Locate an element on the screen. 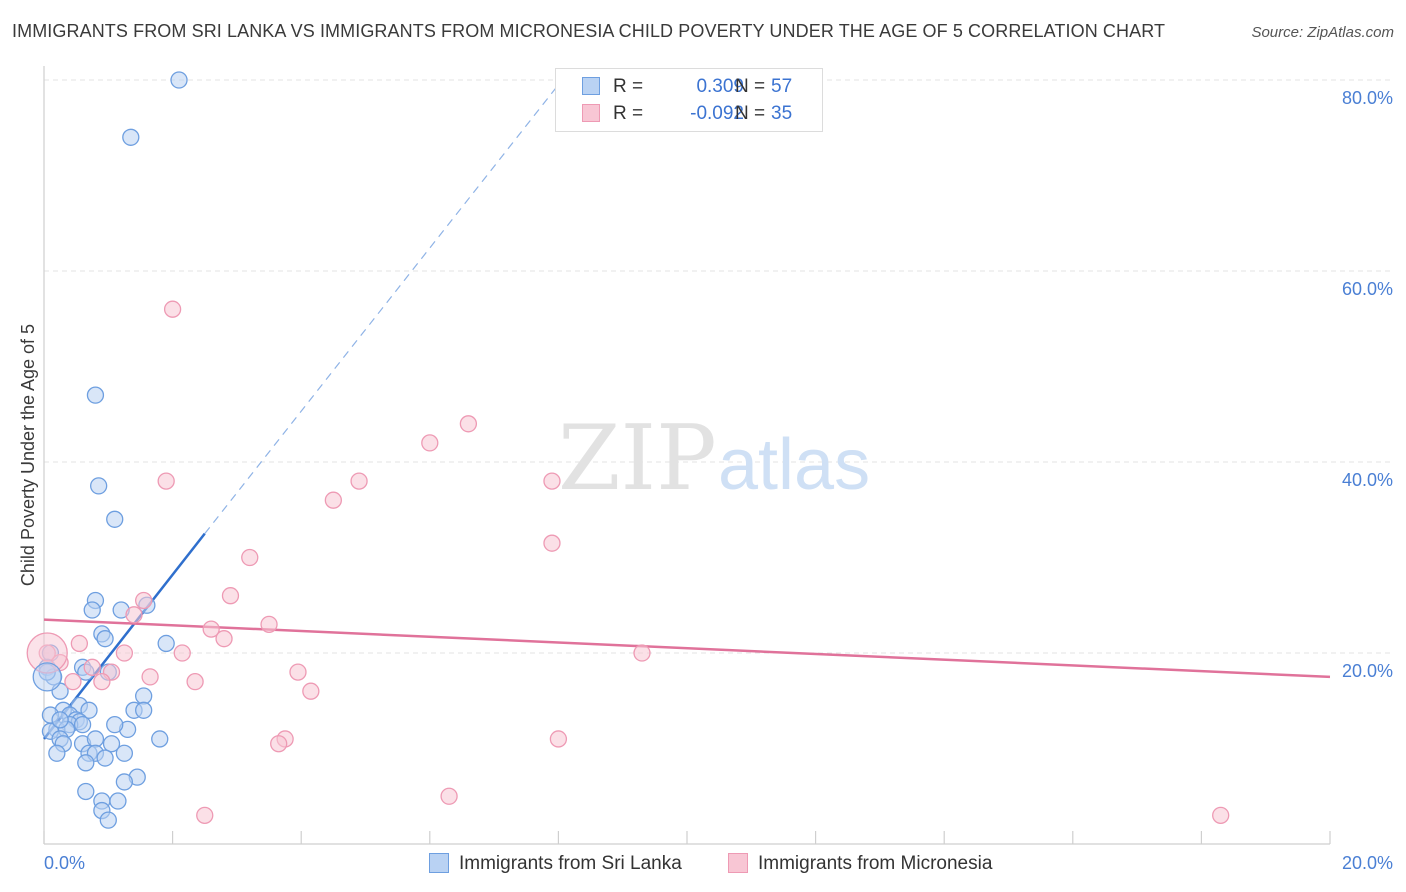  micronesia-trend-line is located at coordinates (687, 648).